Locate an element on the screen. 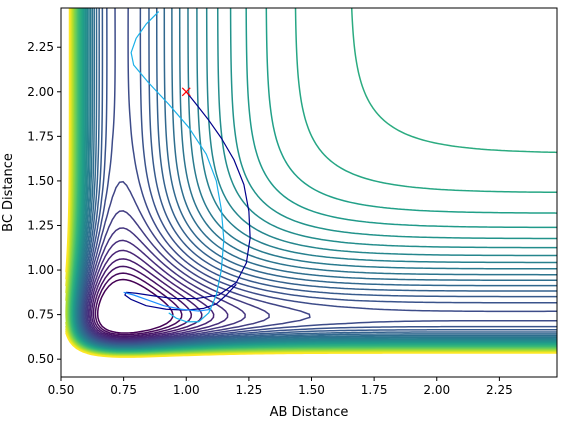  x-tick-label: 1.00 is located at coordinates (186, 390).